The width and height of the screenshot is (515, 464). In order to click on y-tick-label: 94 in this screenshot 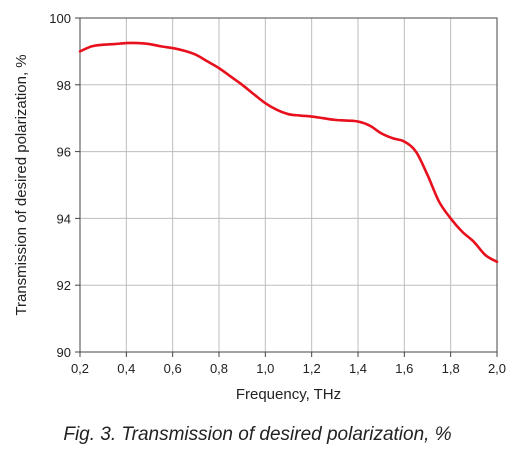, I will do `click(64, 218)`.